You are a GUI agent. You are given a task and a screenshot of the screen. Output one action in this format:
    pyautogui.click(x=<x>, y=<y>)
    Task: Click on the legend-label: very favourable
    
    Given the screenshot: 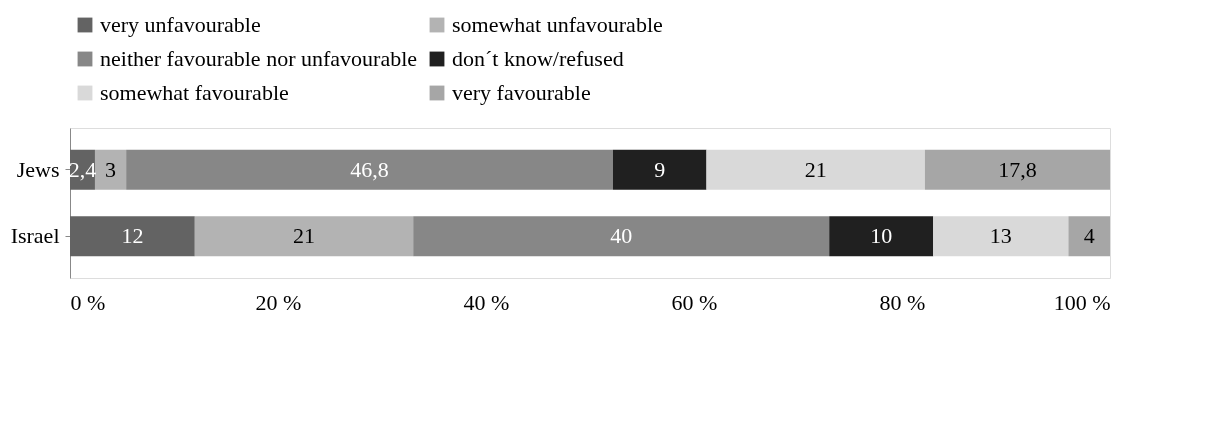 What is the action you would take?
    pyautogui.click(x=521, y=92)
    